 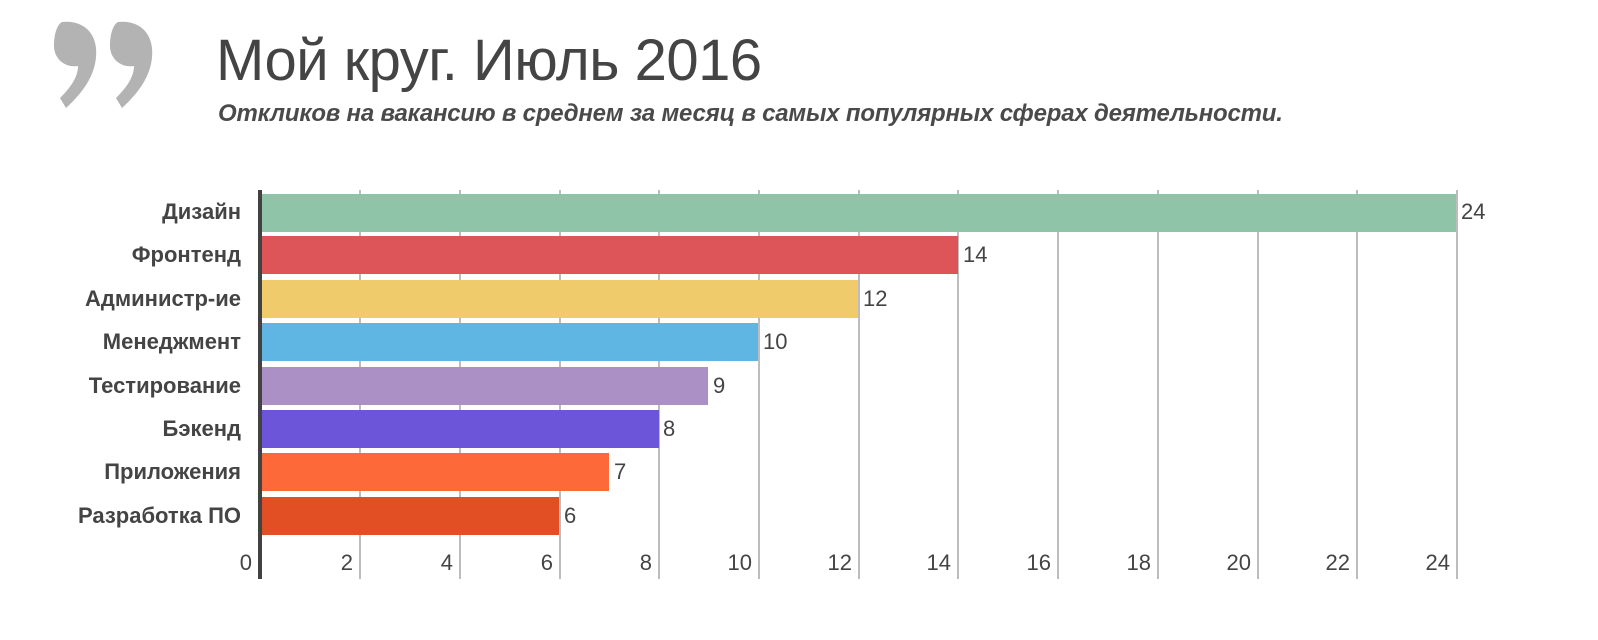 I want to click on x-tick-label: 4, so click(x=446, y=562).